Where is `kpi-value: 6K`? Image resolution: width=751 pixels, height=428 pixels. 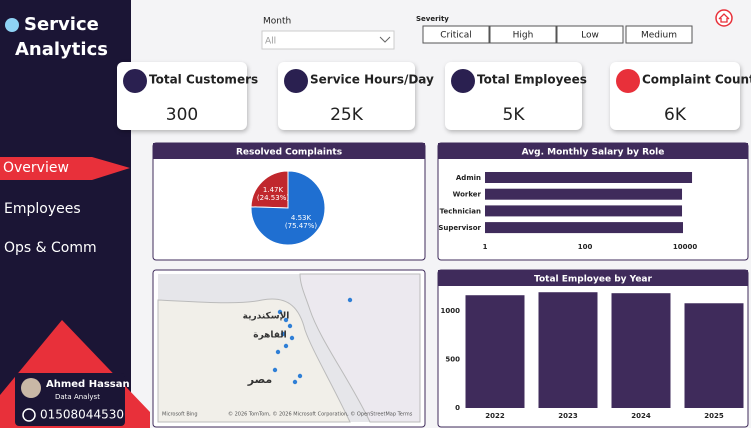
kpi-value: 6K is located at coordinates (675, 115).